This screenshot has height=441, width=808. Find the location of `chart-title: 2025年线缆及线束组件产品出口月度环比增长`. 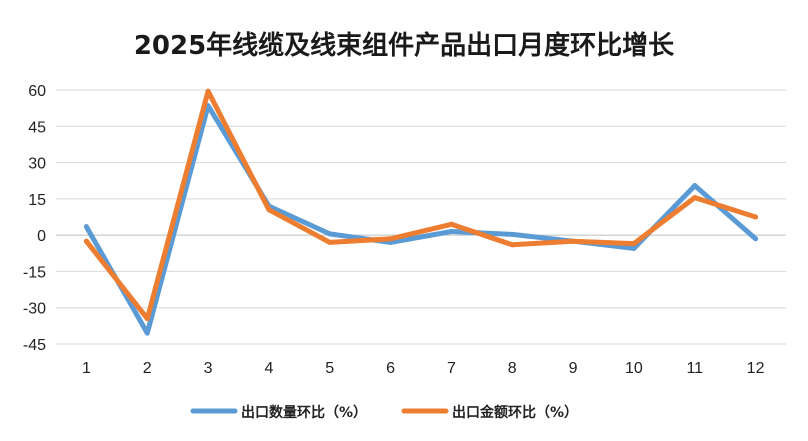

chart-title: 2025年线缆及线束组件产品出口月度环比增长 is located at coordinates (404, 45).